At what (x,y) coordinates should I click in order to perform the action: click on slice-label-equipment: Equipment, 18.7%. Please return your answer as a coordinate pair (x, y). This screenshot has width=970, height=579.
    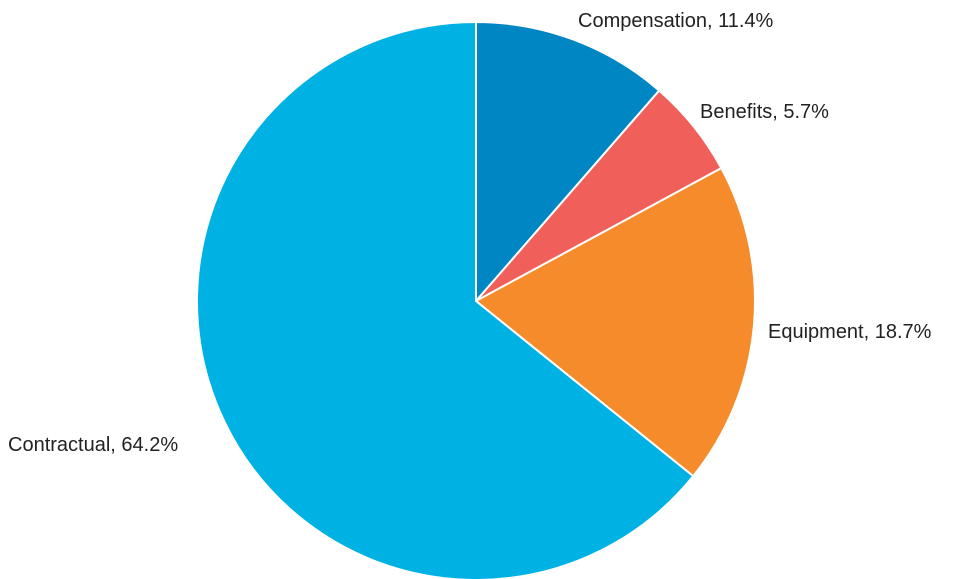
    Looking at the image, I should click on (850, 332).